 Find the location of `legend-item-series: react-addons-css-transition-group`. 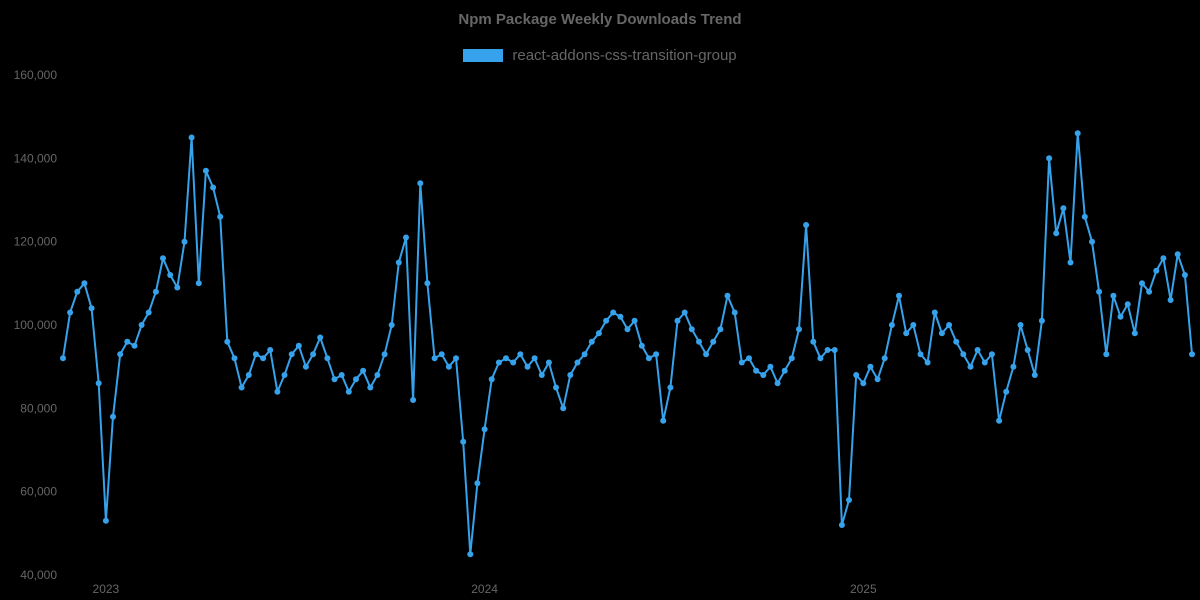

legend-item-series: react-addons-css-transition-group is located at coordinates (600, 55).